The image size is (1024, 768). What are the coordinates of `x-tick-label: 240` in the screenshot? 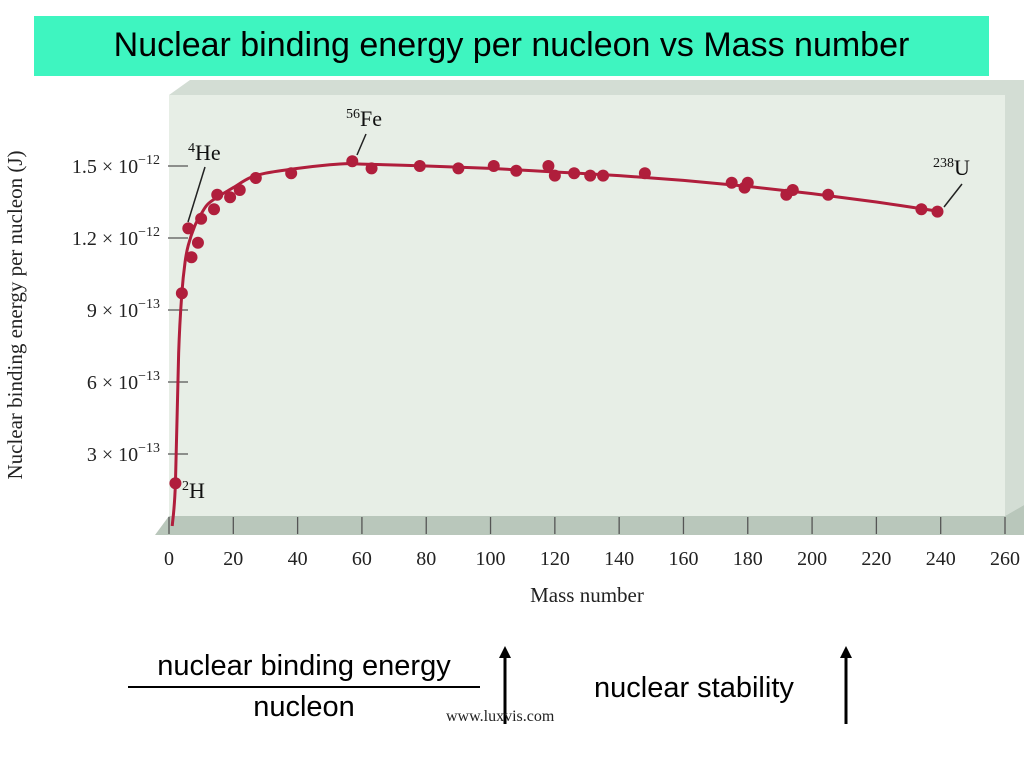 It's located at (941, 559).